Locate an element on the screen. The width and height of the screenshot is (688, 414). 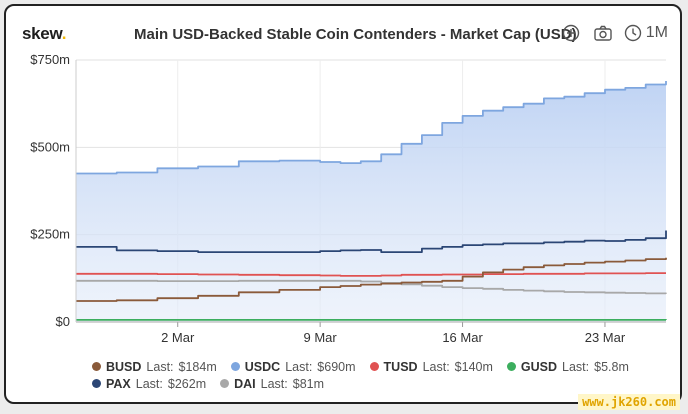
legend-last-value: $184m is located at coordinates (197, 366).